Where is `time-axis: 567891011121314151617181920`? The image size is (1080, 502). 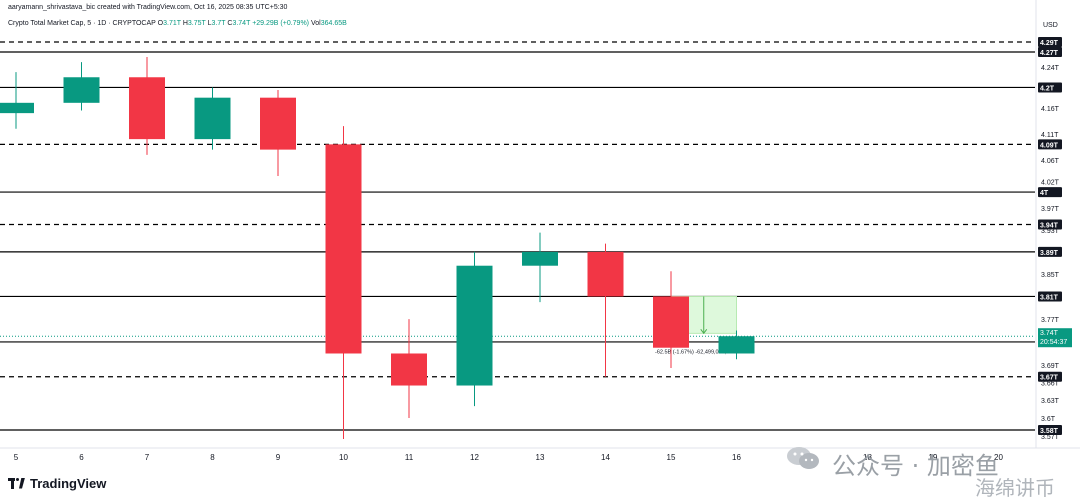 time-axis: 567891011121314151617181920 is located at coordinates (509, 457).